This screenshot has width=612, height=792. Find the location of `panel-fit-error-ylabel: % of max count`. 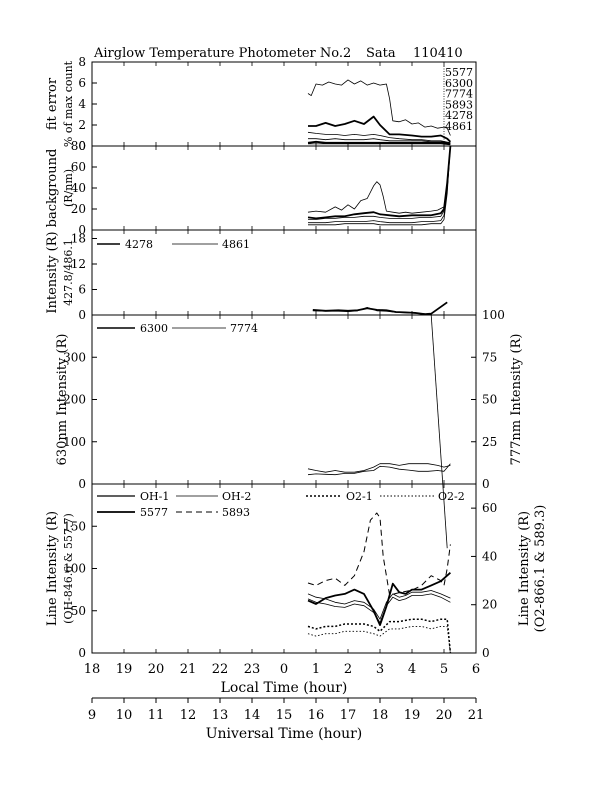

panel-fit-error-ylabel: % of max count is located at coordinates (68, 103).